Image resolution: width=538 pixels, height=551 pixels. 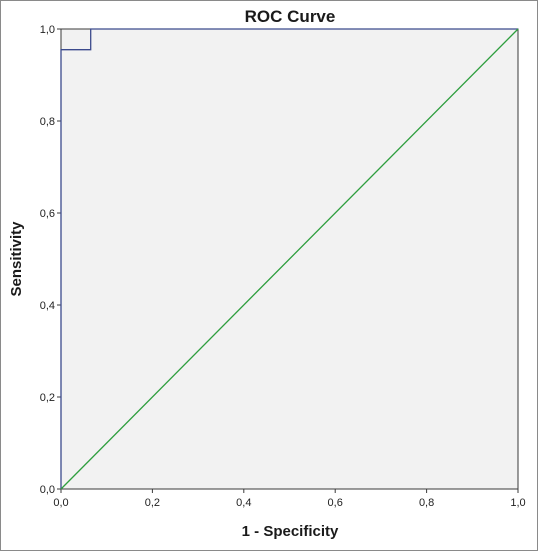 What do you see at coordinates (47, 214) in the screenshot?
I see `y-tick-label: 0,6` at bounding box center [47, 214].